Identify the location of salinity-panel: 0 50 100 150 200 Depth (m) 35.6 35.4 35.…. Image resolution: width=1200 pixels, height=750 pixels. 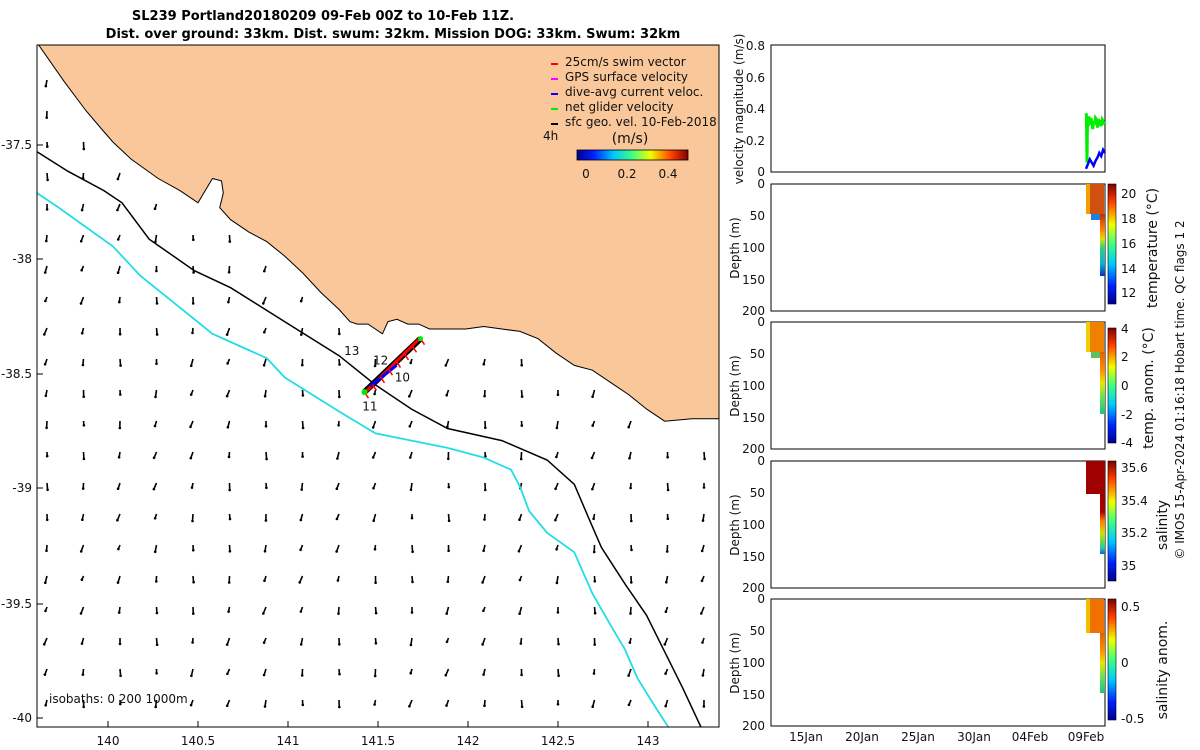
(949, 524).